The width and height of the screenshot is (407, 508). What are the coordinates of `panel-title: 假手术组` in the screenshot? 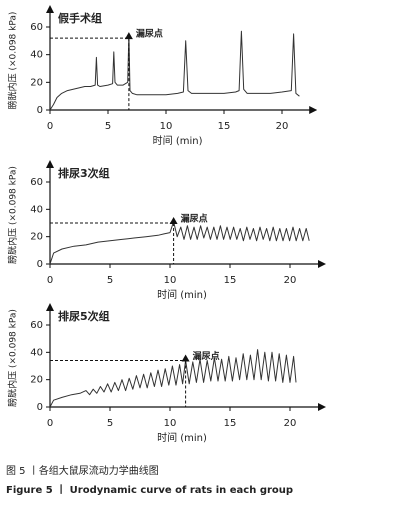 It's located at (80, 18).